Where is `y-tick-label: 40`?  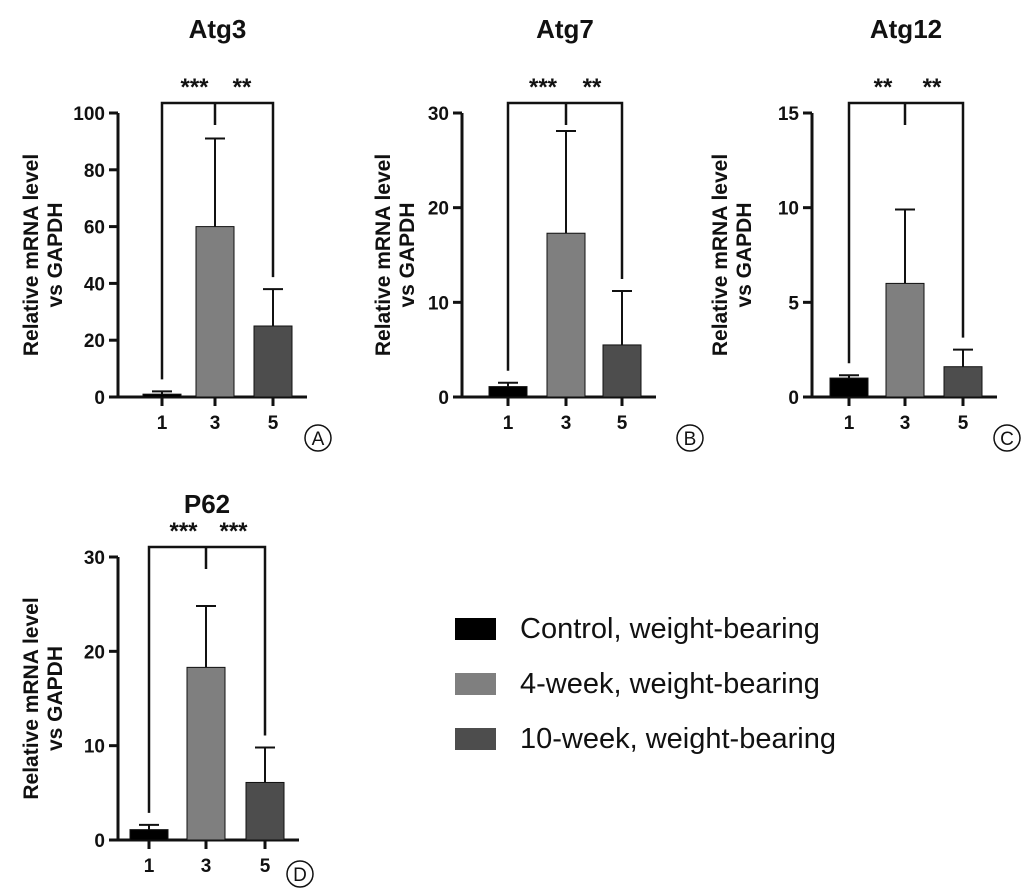
y-tick-label: 40 is located at coordinates (94, 284).